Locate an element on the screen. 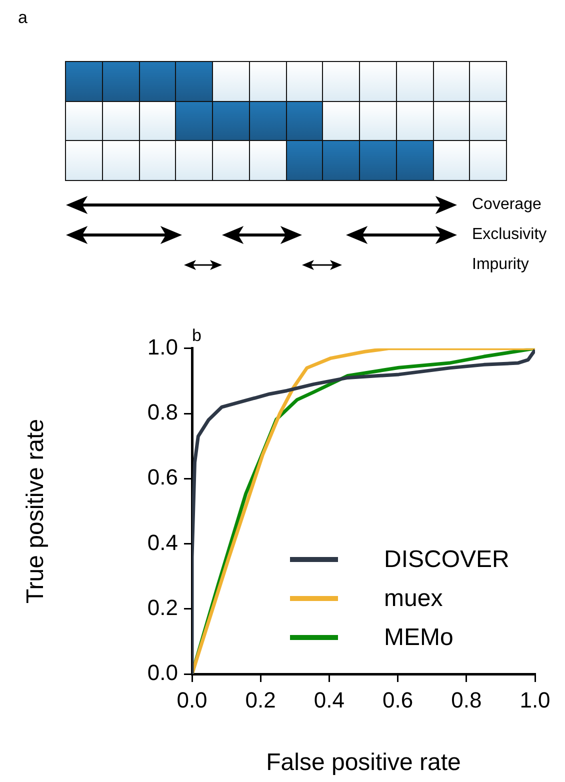  text: Impurity is located at coordinates (500, 265).